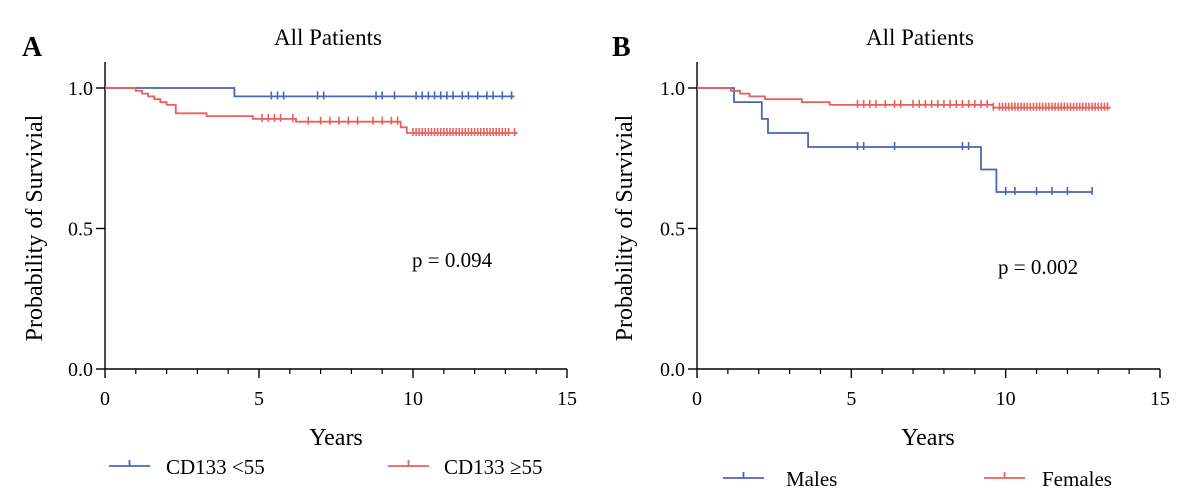  What do you see at coordinates (80, 230) in the screenshot?
I see `panel-a-y-tick-label: 0.5` at bounding box center [80, 230].